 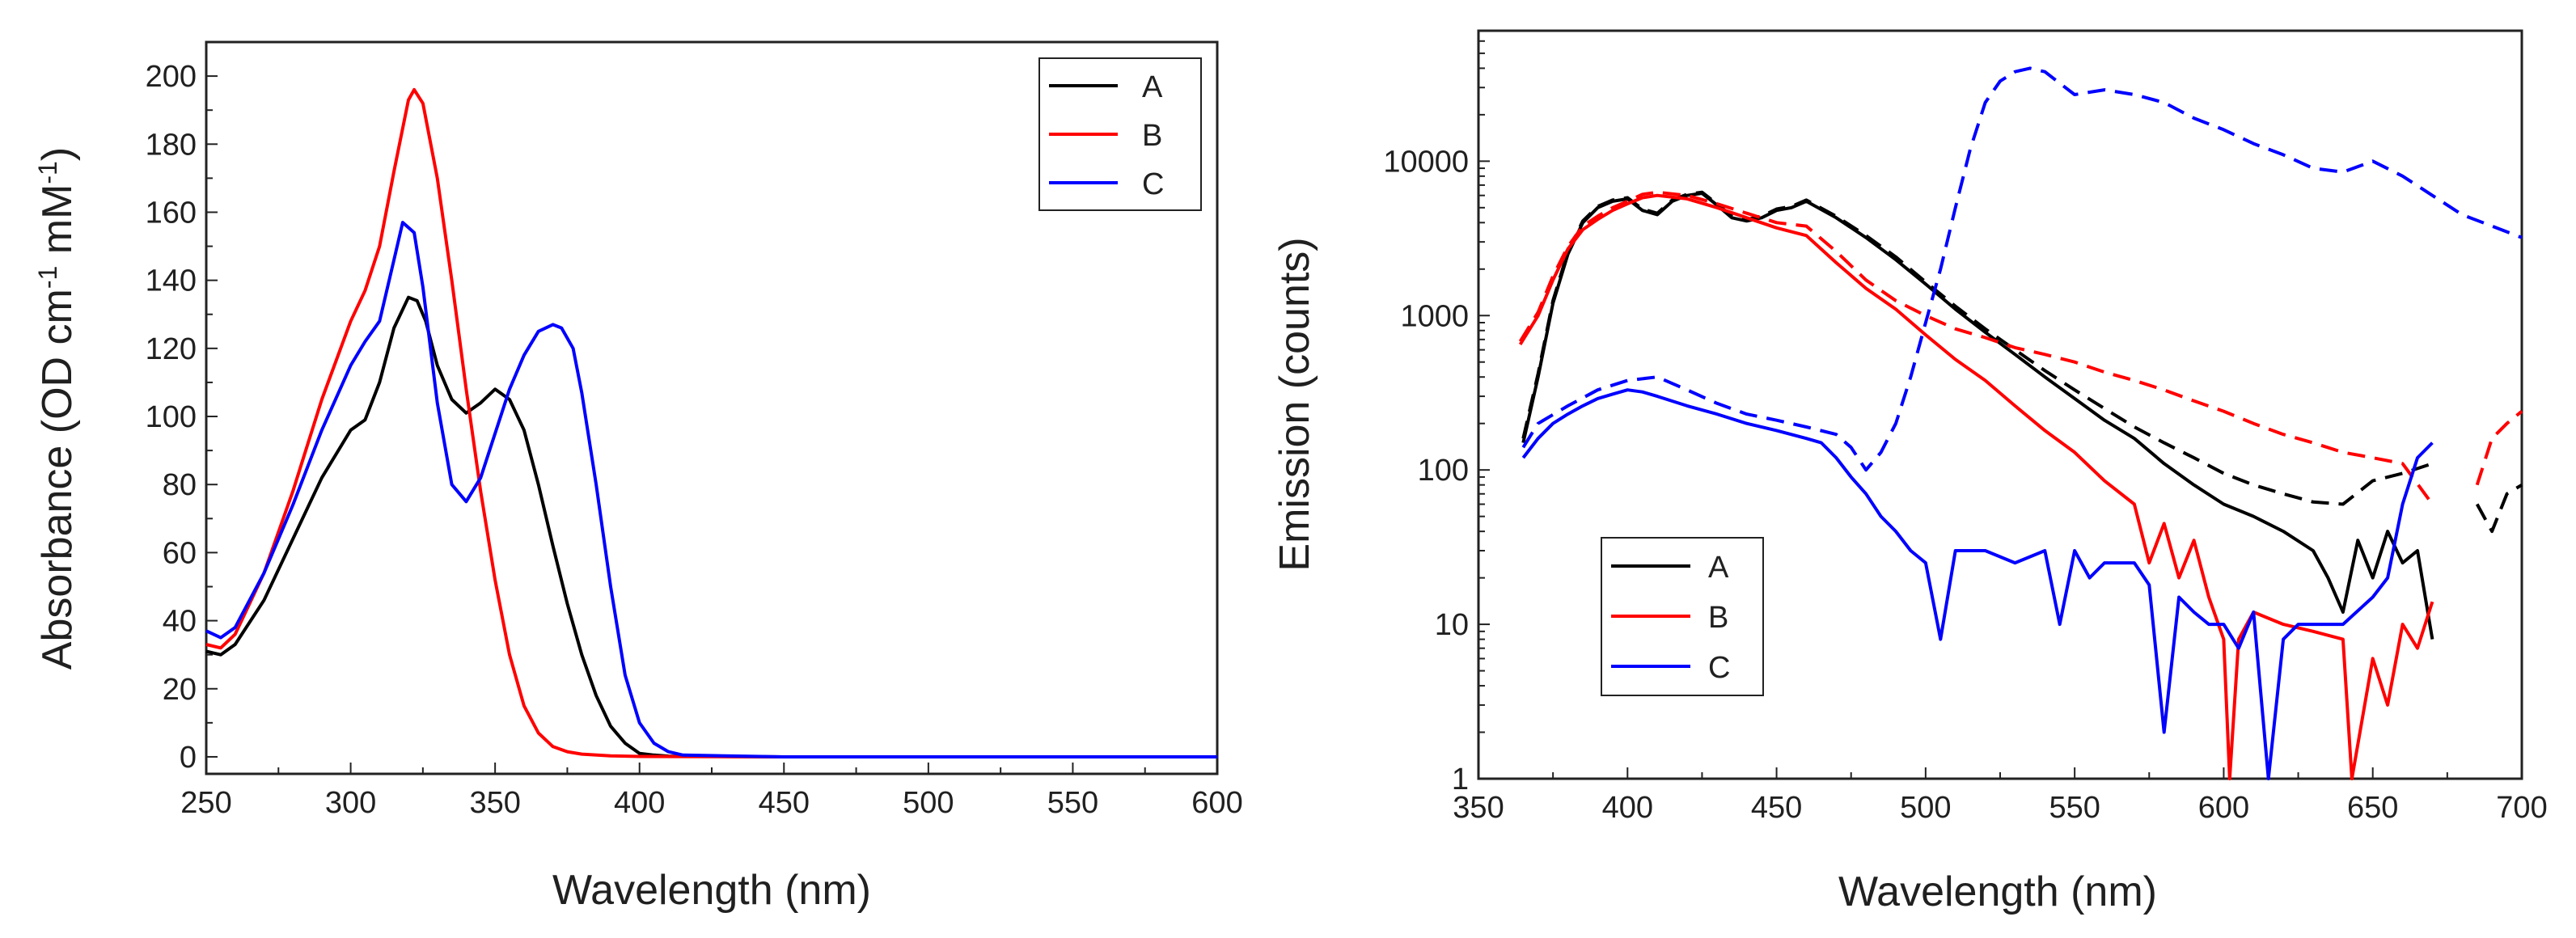 I want to click on absorbance-y-tick-label: 160, so click(x=171, y=213).